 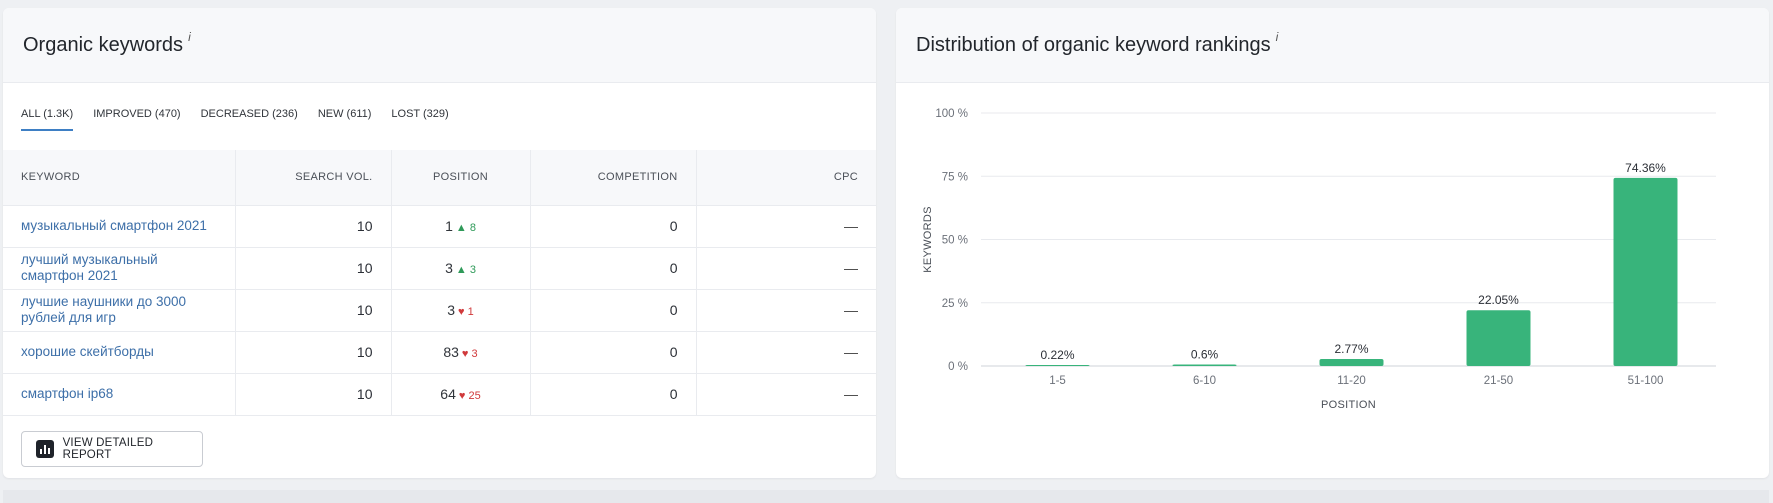 What do you see at coordinates (119, 178) in the screenshot?
I see `column-header-keyword: KEYWORD` at bounding box center [119, 178].